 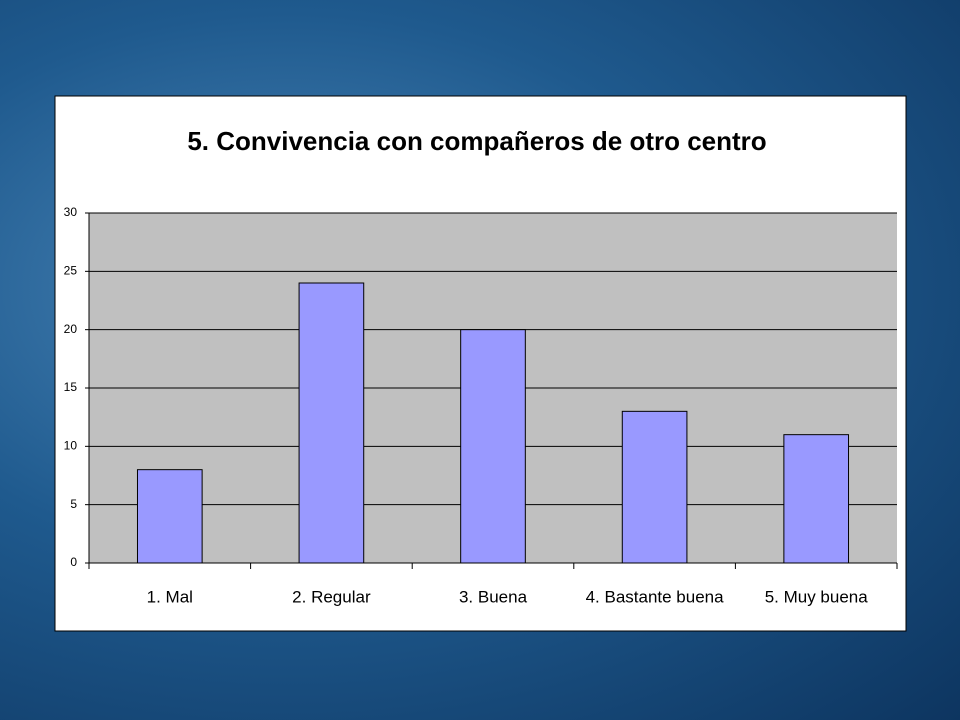 What do you see at coordinates (71, 446) in the screenshot?
I see `y-tick-label: 10` at bounding box center [71, 446].